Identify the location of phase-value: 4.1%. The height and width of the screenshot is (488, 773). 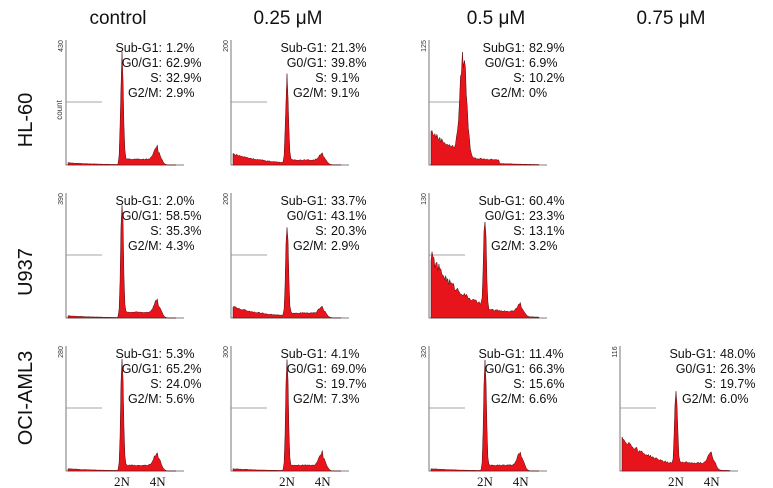
(345, 354).